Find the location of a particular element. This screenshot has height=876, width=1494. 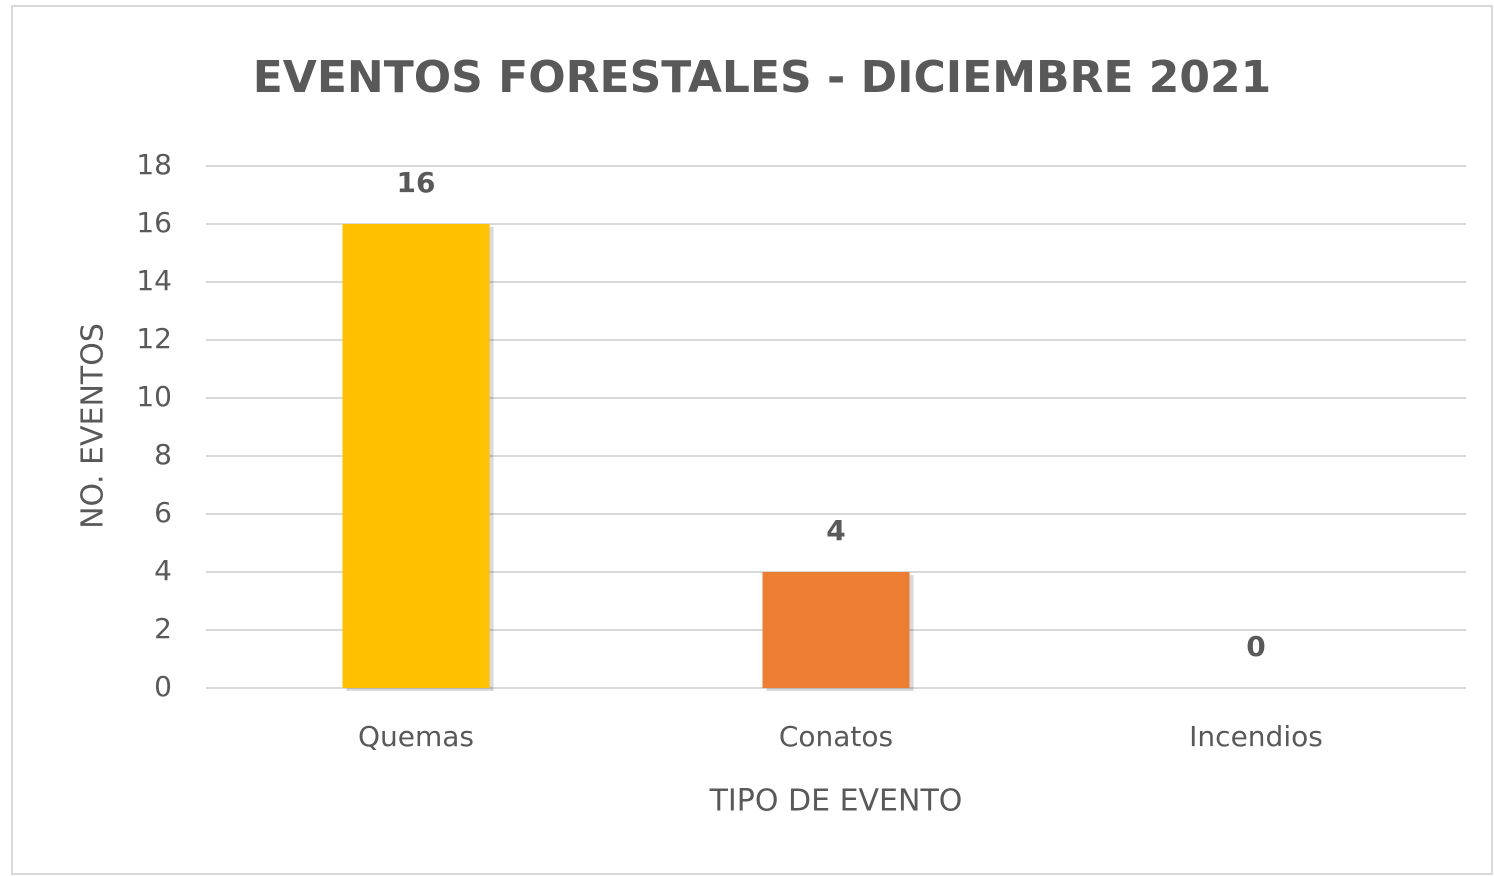

y-tick-label: 2 is located at coordinates (163, 628).